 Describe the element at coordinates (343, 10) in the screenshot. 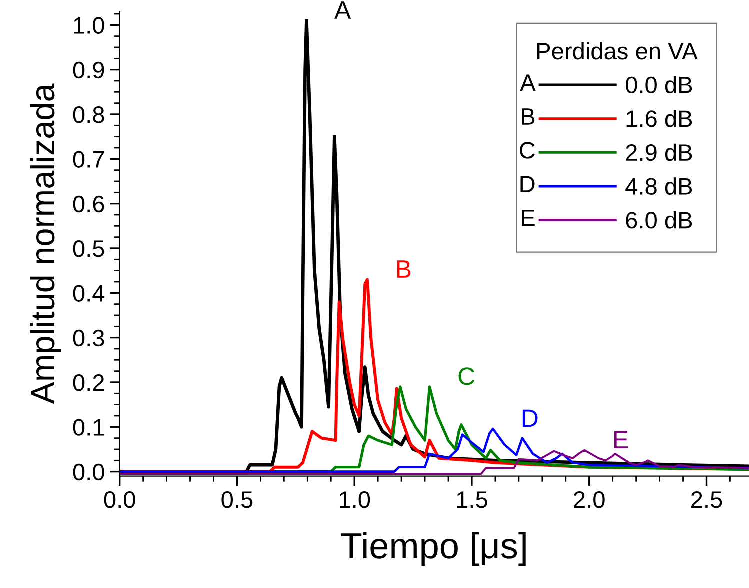

I see `annotation: A` at that location.